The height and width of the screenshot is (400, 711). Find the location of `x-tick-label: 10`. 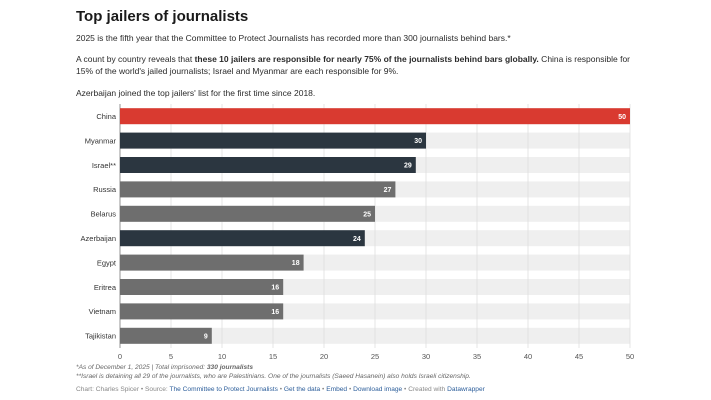

x-tick-label: 10 is located at coordinates (222, 356).